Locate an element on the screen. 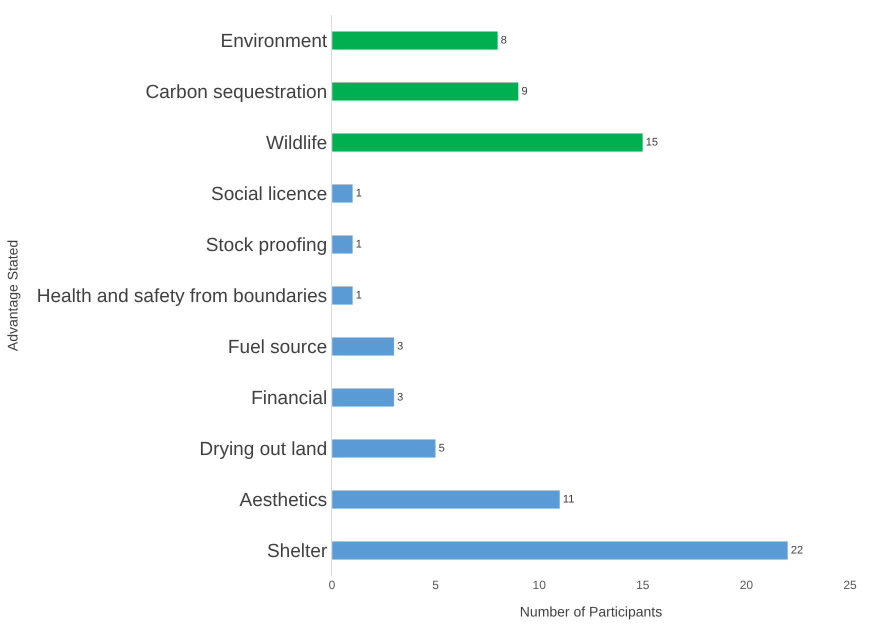  data-label: 15 is located at coordinates (652, 142).